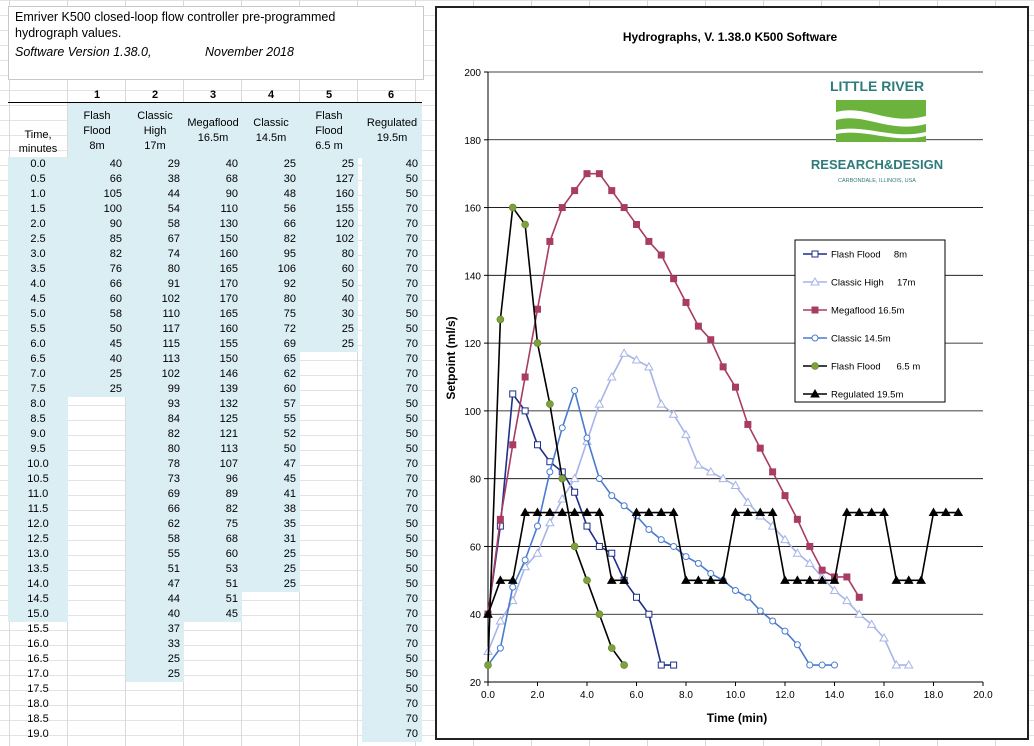 The image size is (1034, 746). I want to click on table-cell: 110, so click(213, 209).